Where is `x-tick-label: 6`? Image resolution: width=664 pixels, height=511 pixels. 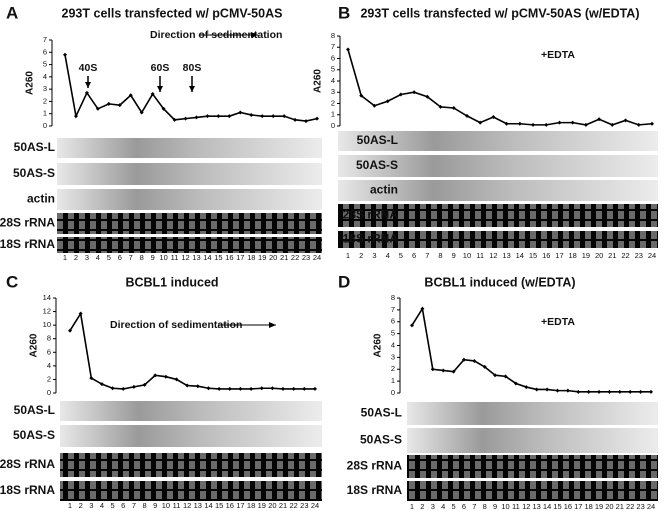 x-tick-label: 6 is located at coordinates (120, 257).